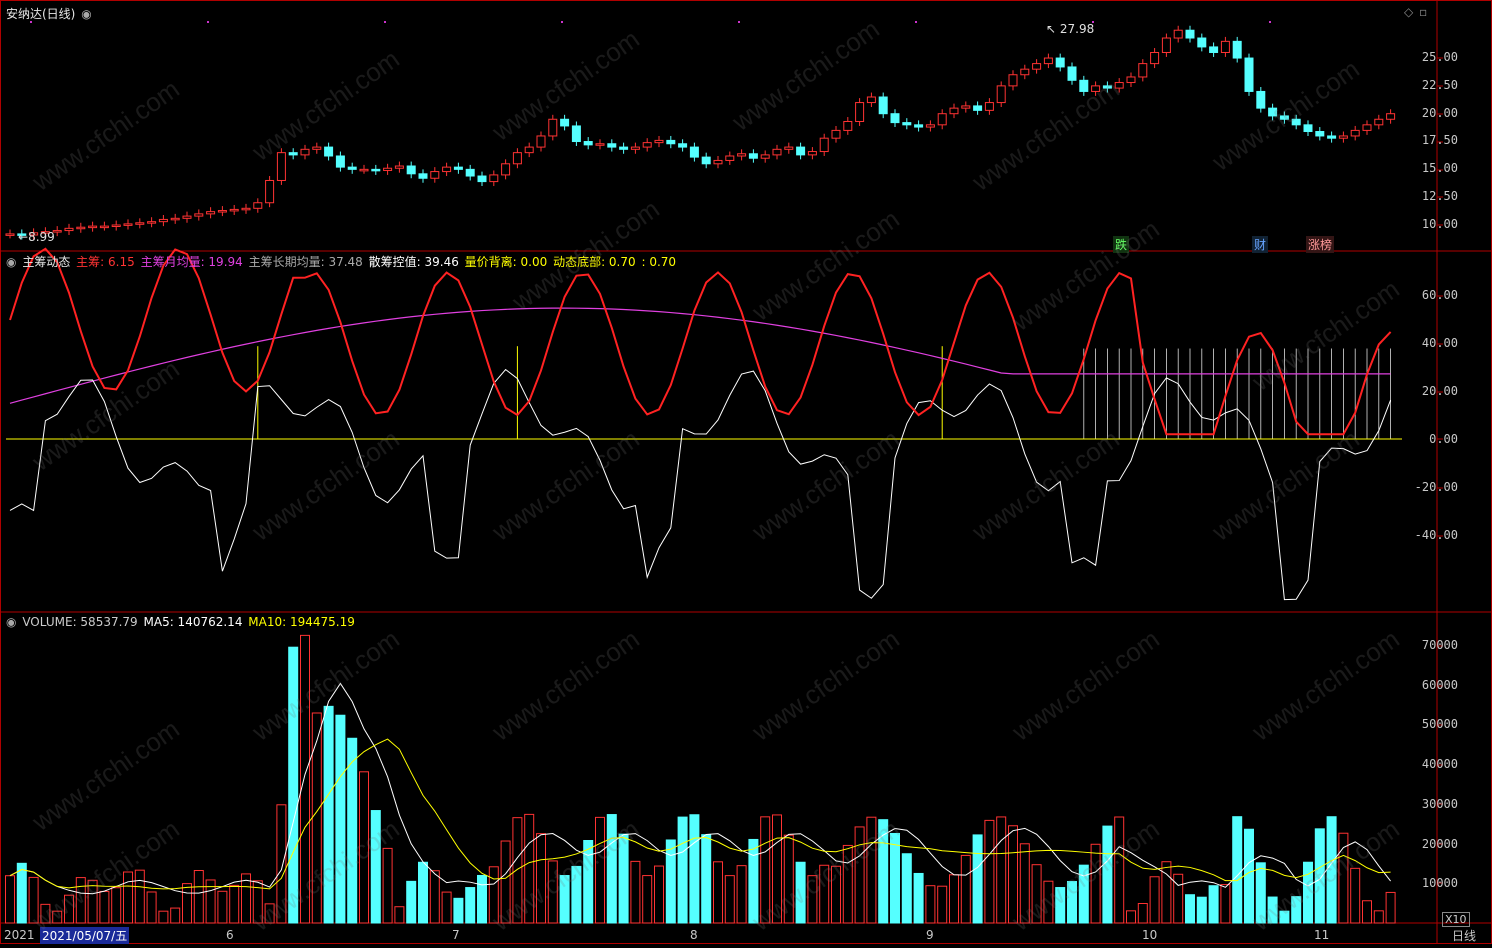 This screenshot has width=1492, height=948. I want to click on restore-icon: ▫, so click(1423, 12).